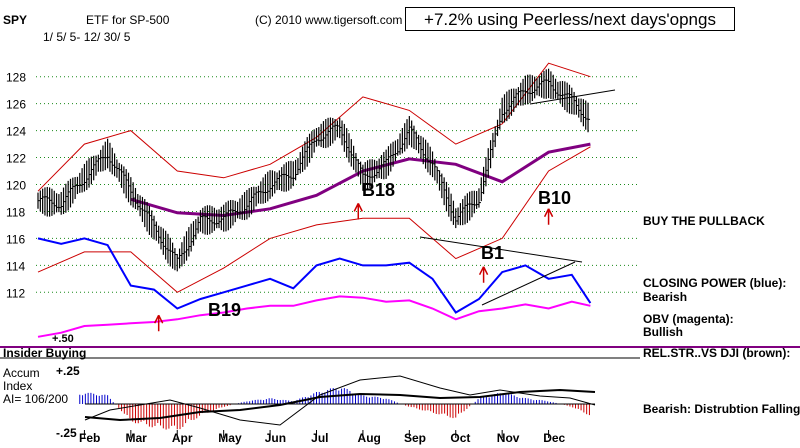 The width and height of the screenshot is (800, 448). I want to click on result-box: +7.2% using Peerless/next days'opngs, so click(570, 19).